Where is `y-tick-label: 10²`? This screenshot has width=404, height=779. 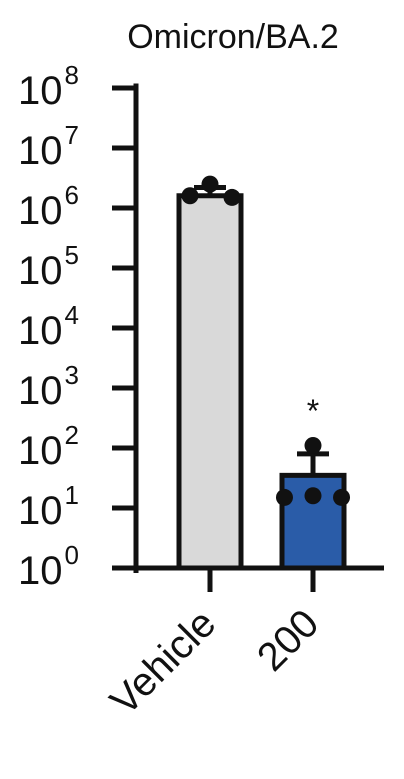 y-tick-label: 10² is located at coordinates (48, 446).